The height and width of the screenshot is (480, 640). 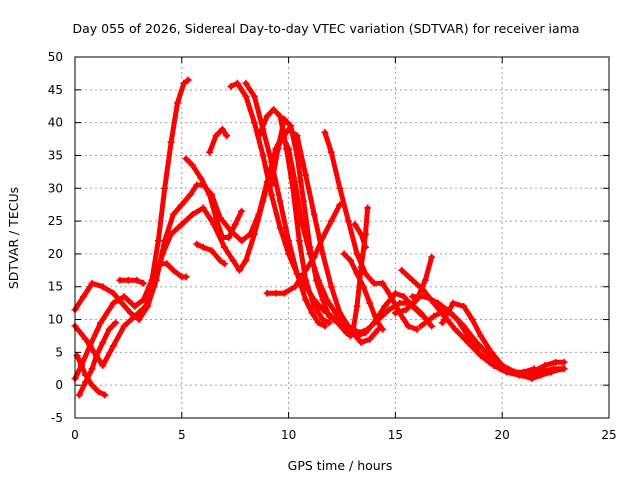 What do you see at coordinates (55, 123) in the screenshot?
I see `y-tick-label: 40` at bounding box center [55, 123].